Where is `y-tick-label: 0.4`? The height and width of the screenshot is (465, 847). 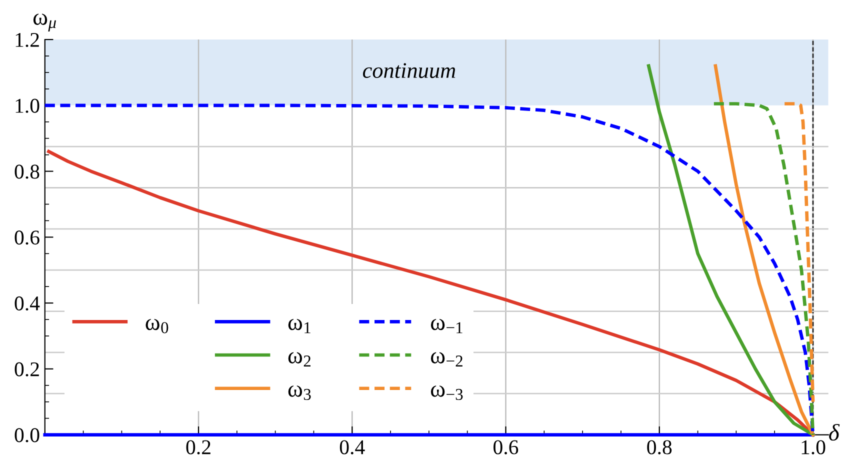 y-tick-label: 0.4 is located at coordinates (27, 303).